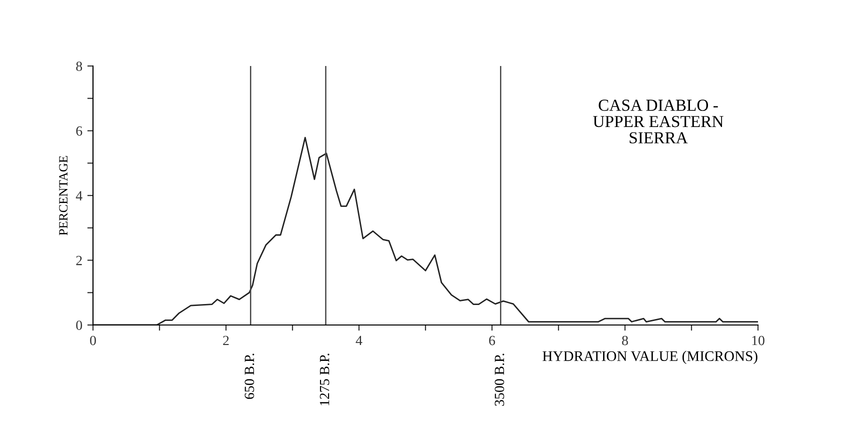  Describe the element at coordinates (79, 325) in the screenshot. I see `y-tick-label: 0` at that location.